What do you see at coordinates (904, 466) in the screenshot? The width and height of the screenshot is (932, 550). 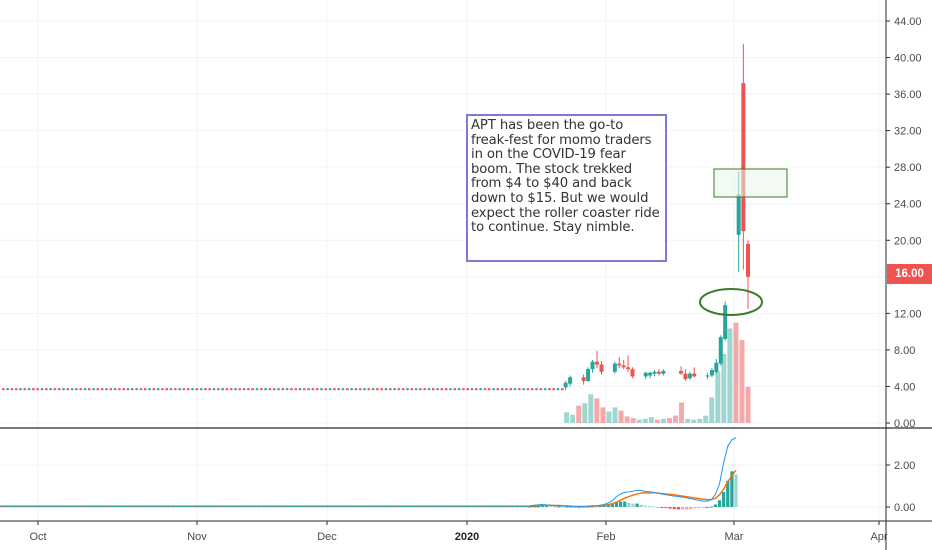 I see `macd-tick-label: 2.00` at bounding box center [904, 466].